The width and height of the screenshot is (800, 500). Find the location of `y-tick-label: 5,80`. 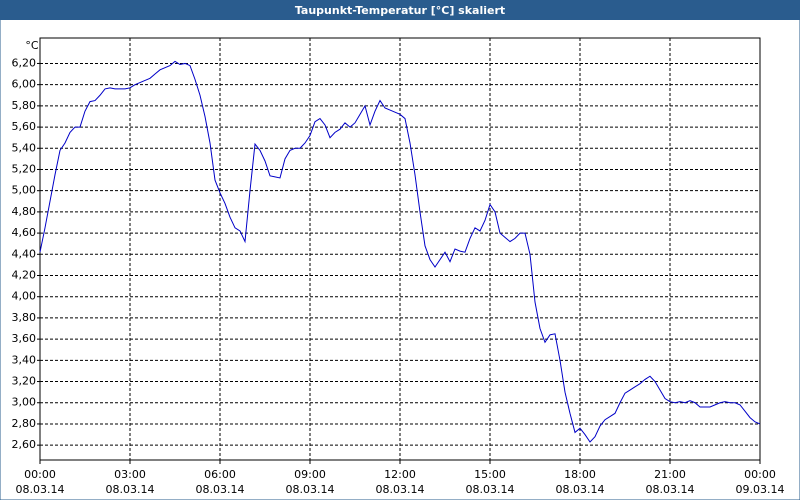

y-tick-label: 5,80 is located at coordinates (24, 105).